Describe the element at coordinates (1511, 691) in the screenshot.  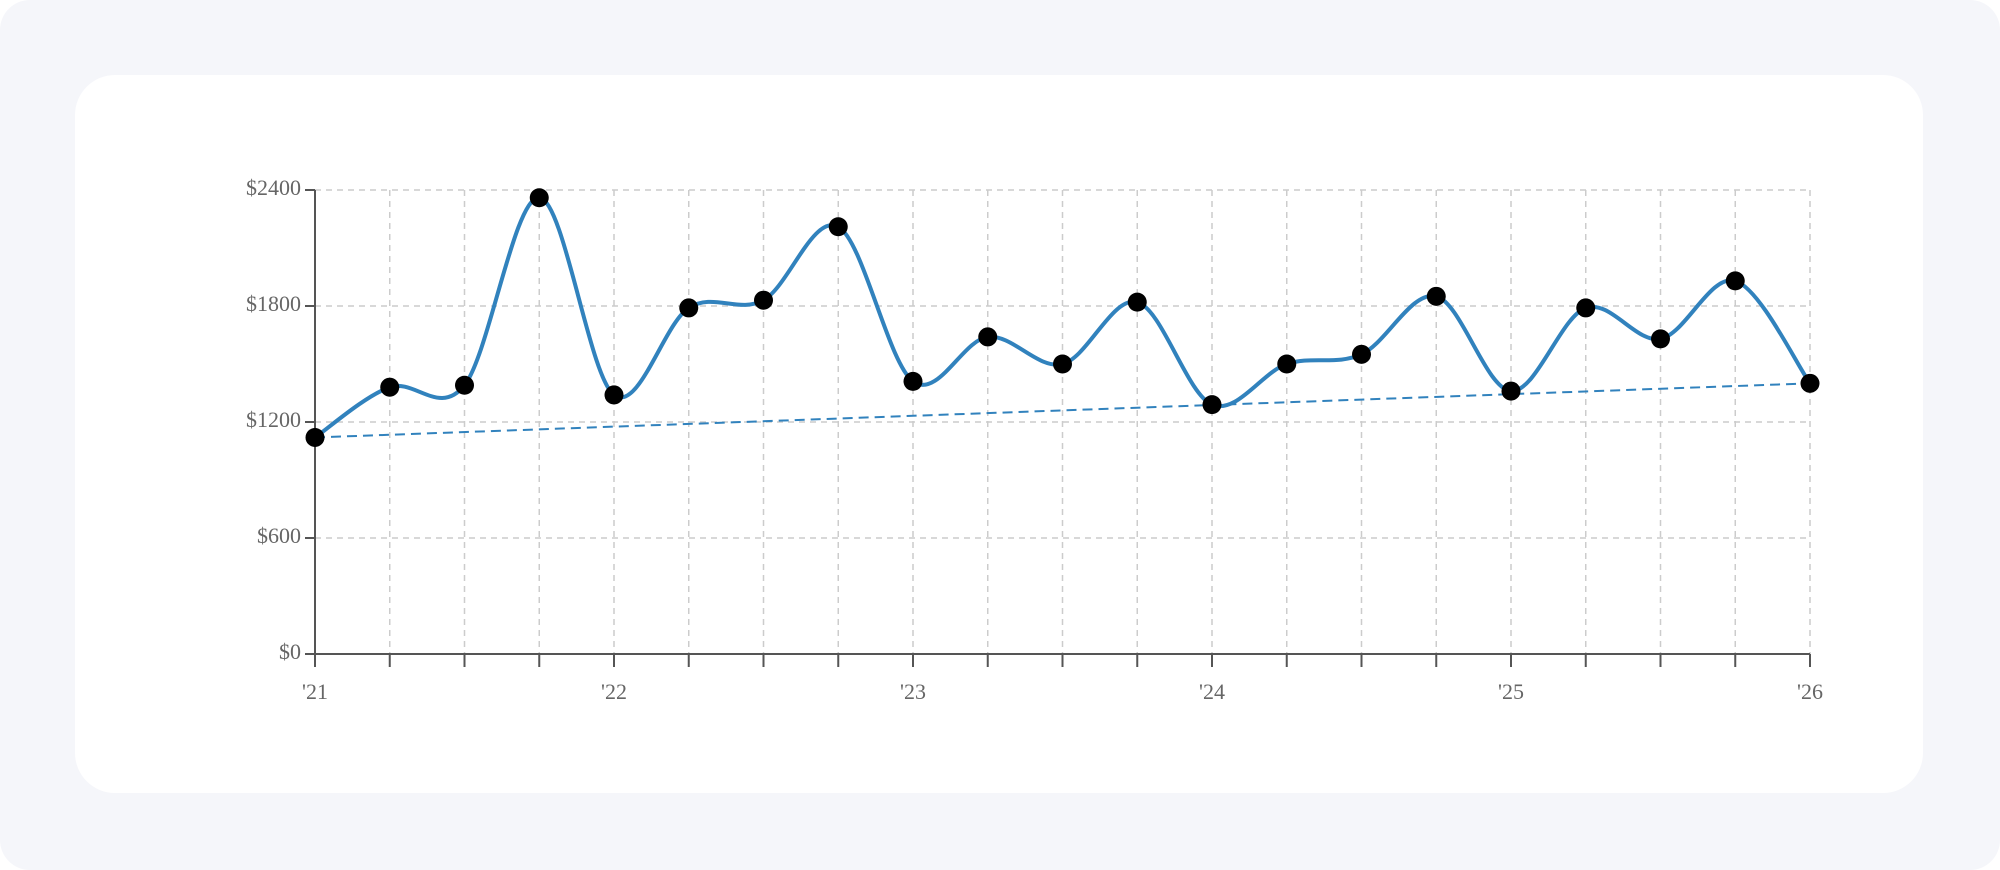
I see `x-tick-label: '25` at that location.